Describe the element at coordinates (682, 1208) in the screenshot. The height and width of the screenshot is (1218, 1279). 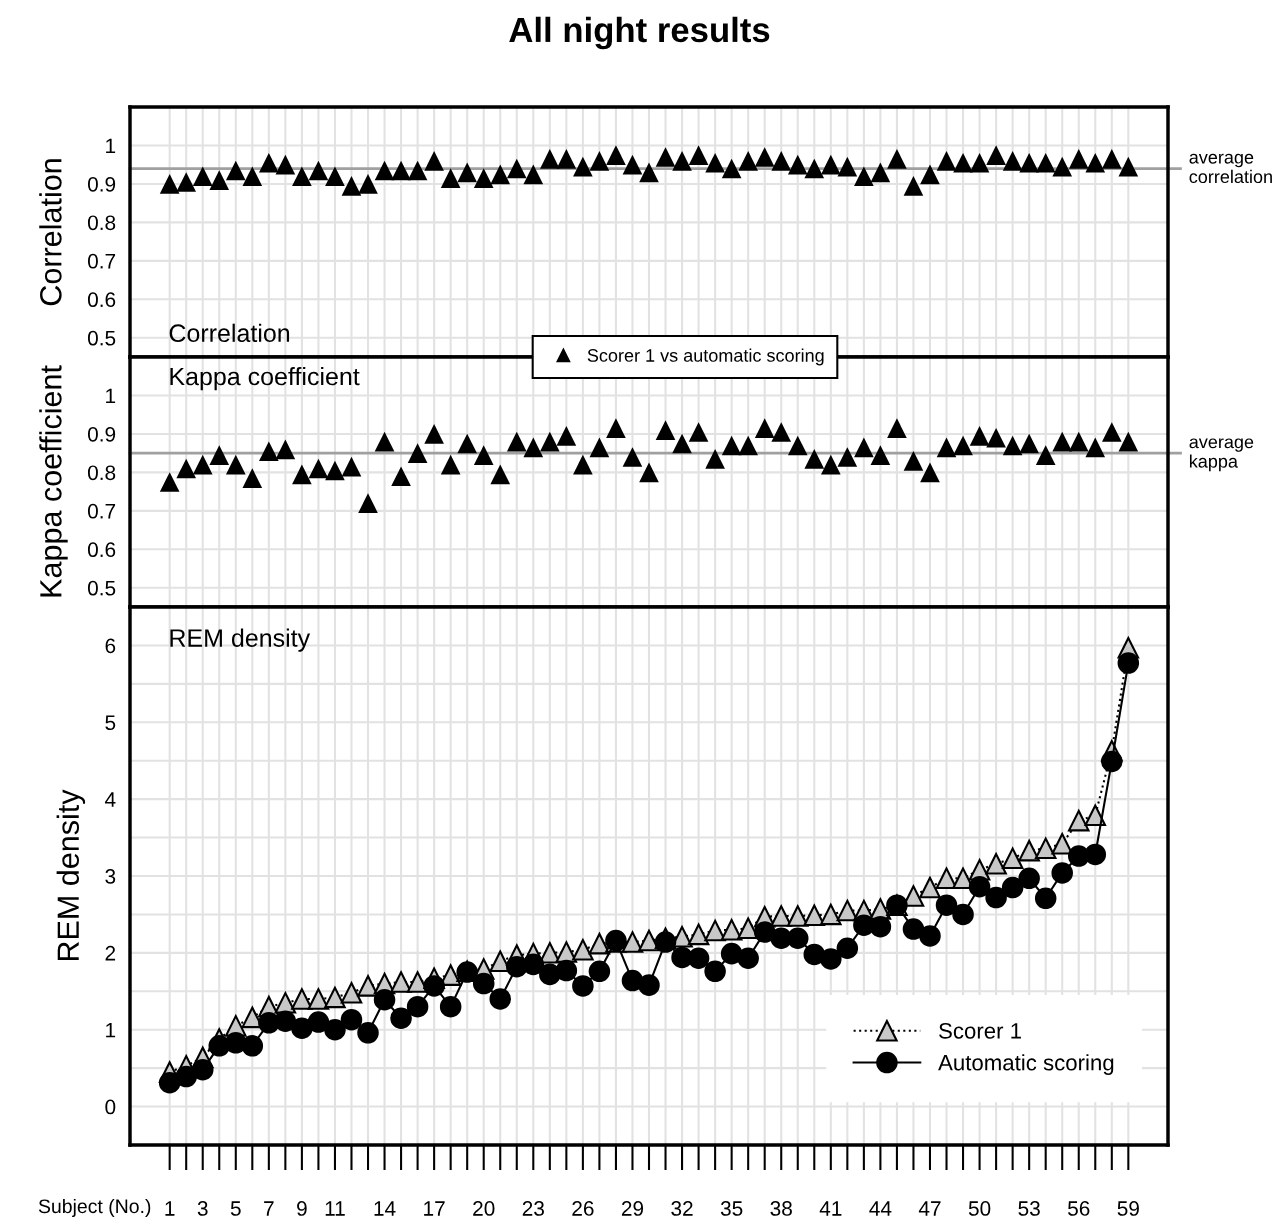
I see `x-tick-label: 32` at that location.